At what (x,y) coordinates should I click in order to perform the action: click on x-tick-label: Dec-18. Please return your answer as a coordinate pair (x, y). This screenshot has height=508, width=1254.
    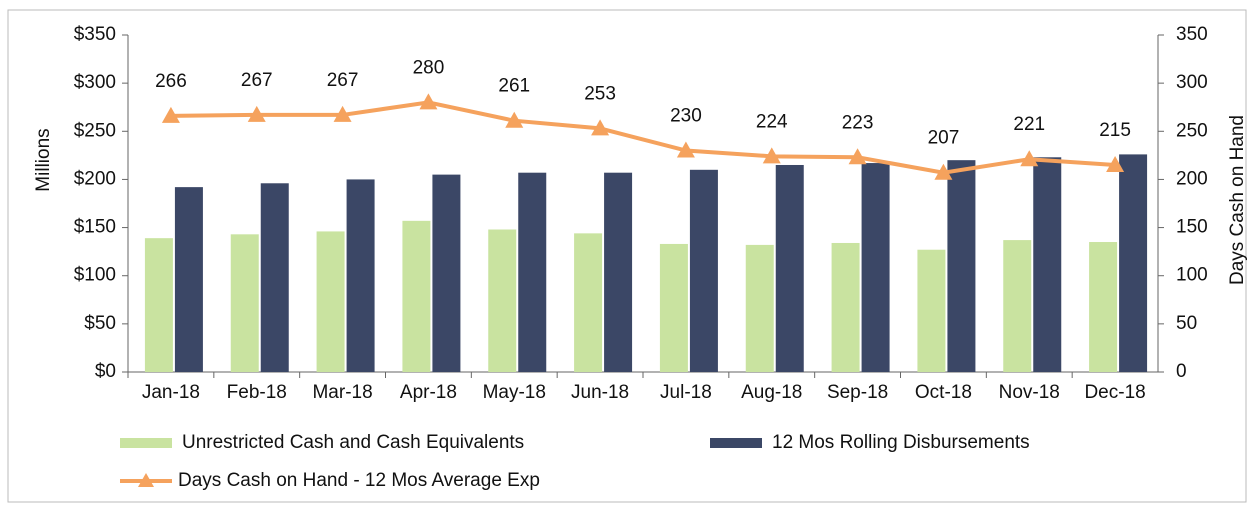
    Looking at the image, I should click on (1114, 392).